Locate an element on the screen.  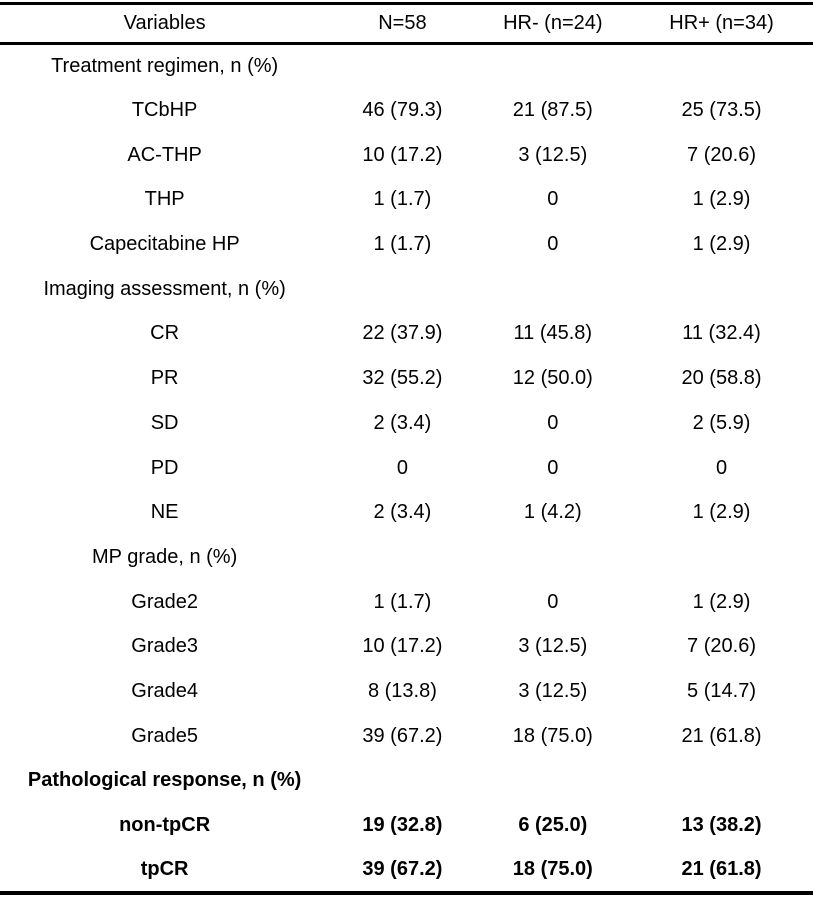
table-row: Pathological response, n (%) is located at coordinates (406, 781).